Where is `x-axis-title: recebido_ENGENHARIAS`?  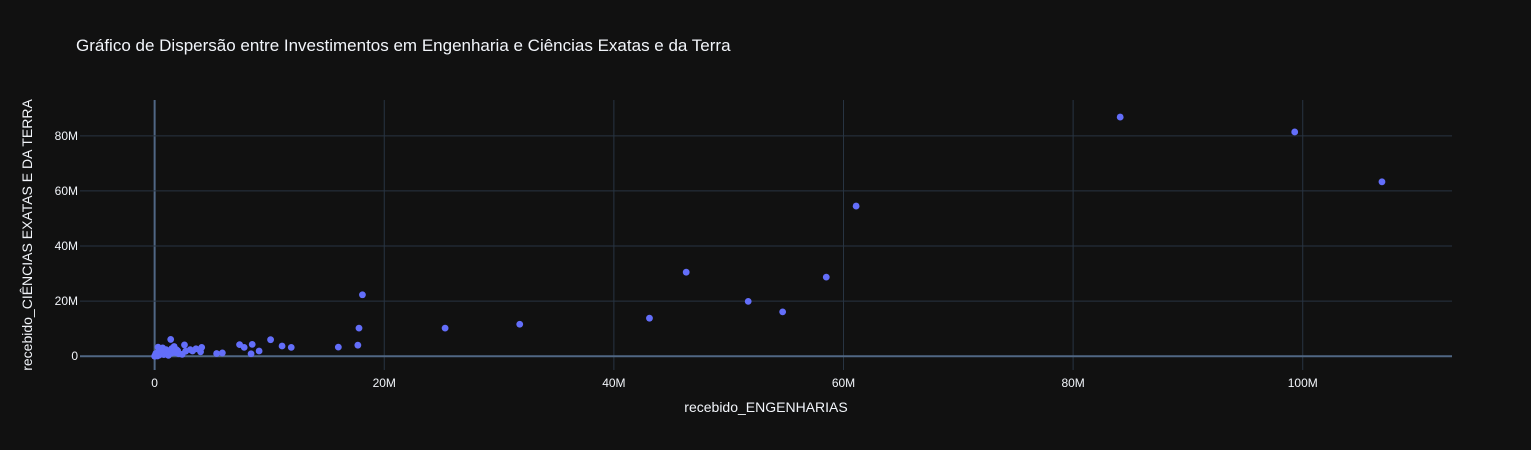 x-axis-title: recebido_ENGENHARIAS is located at coordinates (765, 407).